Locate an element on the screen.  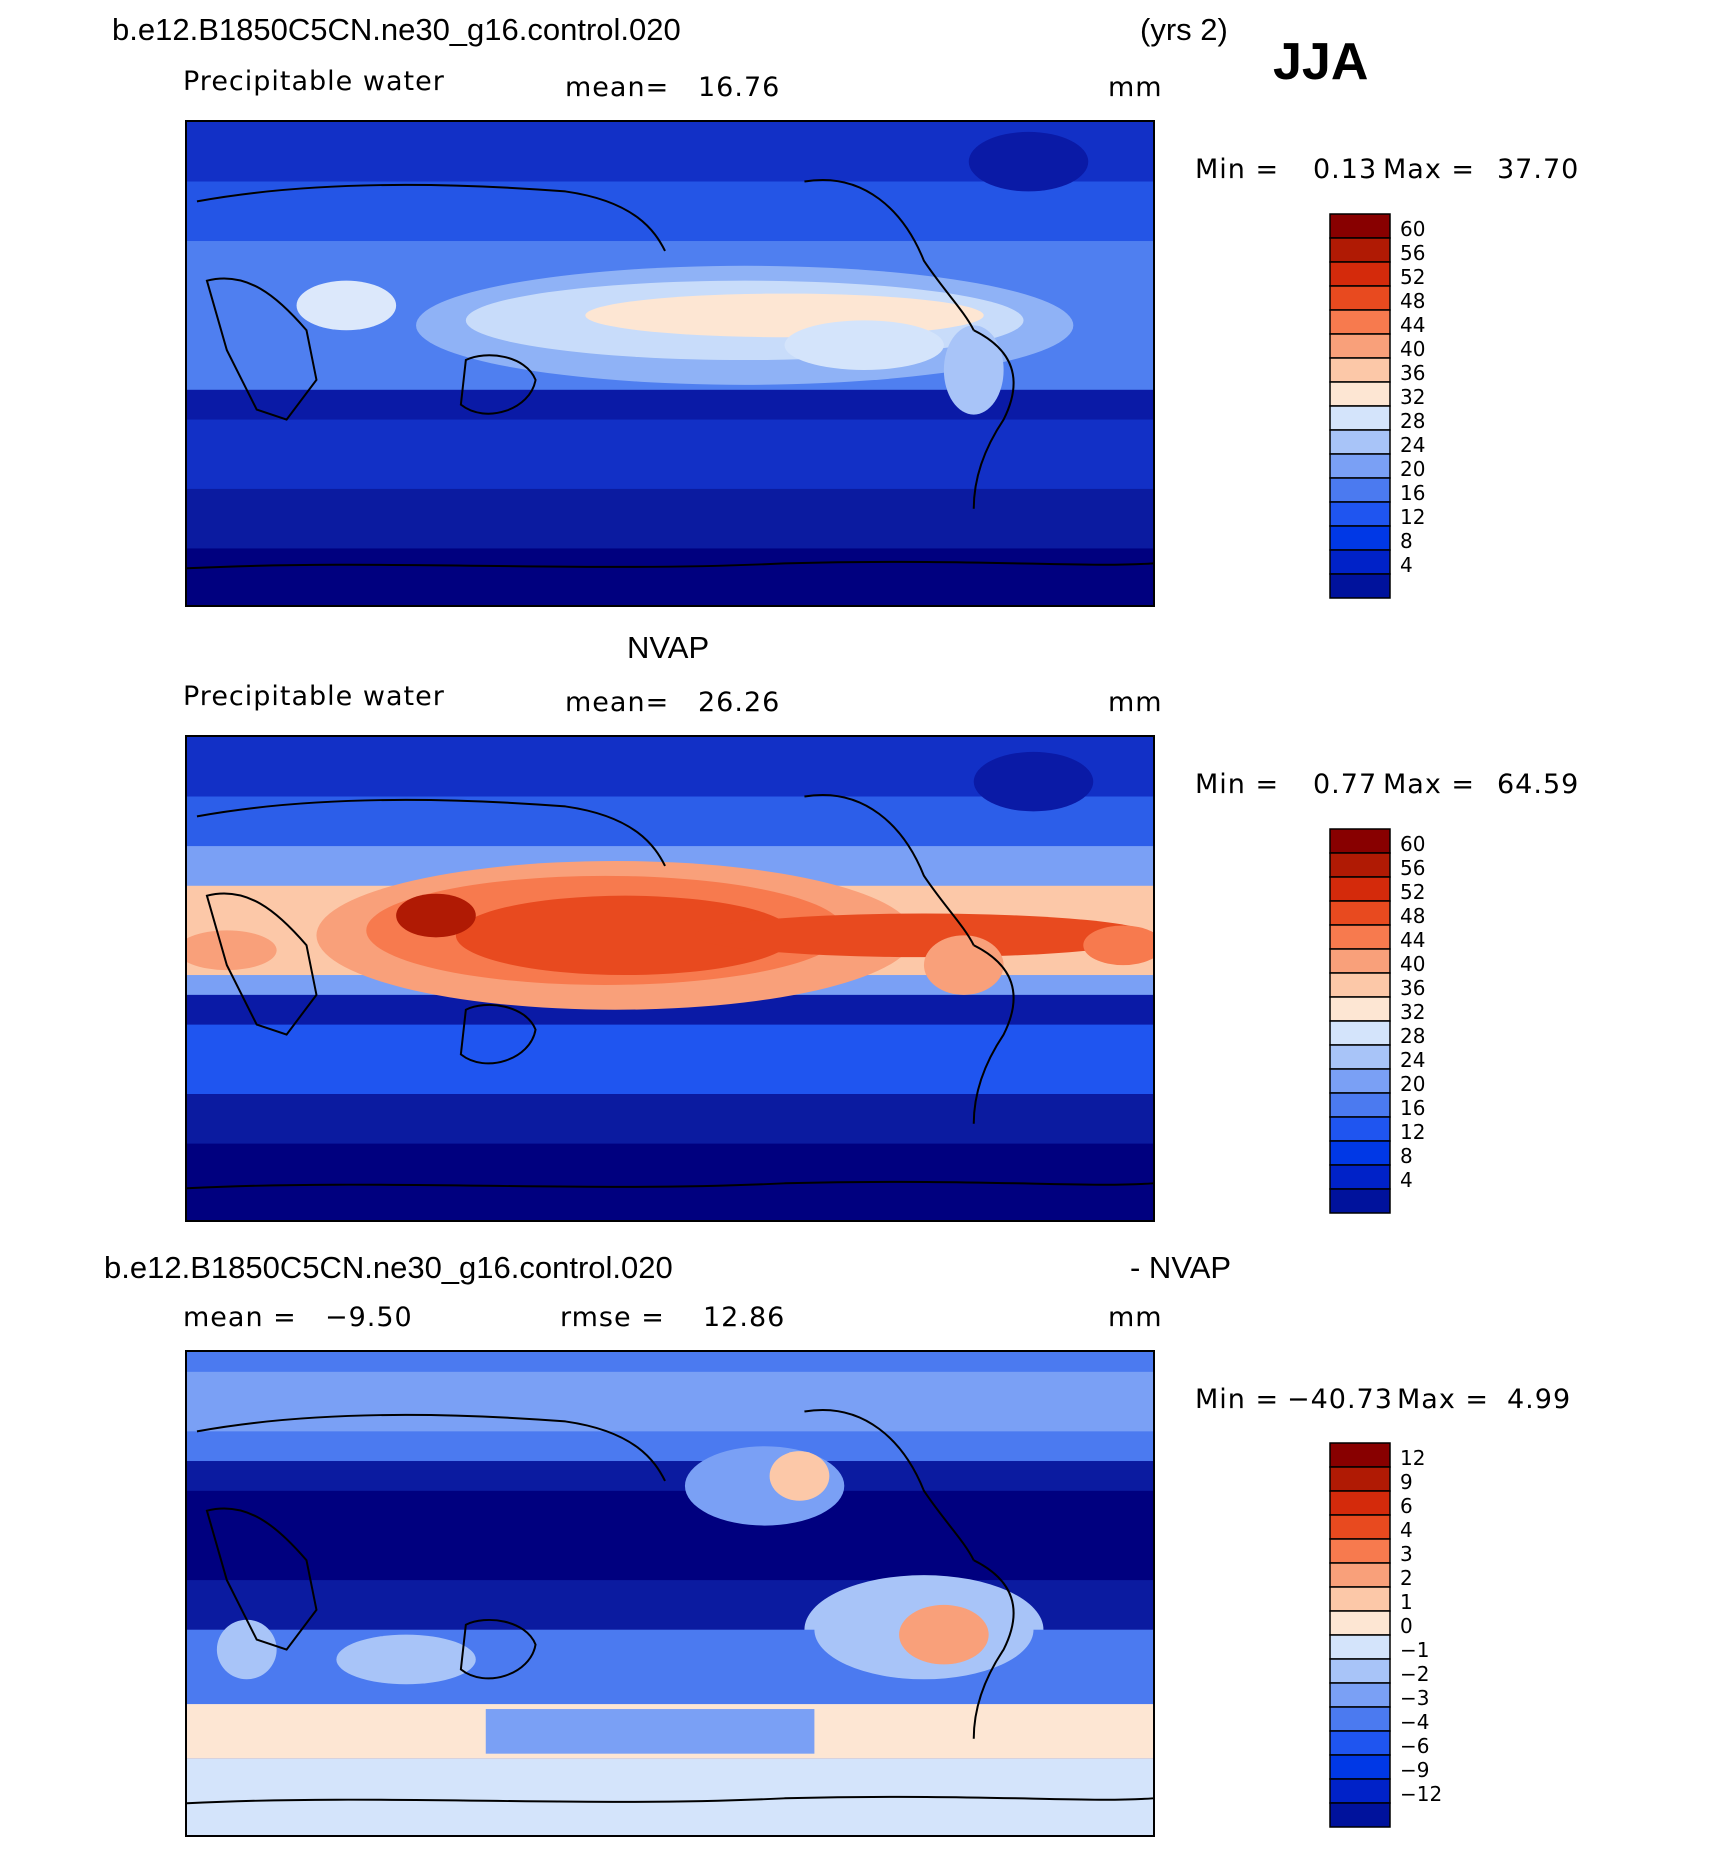
colorbar-level-label: 20 is located at coordinates (1412, 469).